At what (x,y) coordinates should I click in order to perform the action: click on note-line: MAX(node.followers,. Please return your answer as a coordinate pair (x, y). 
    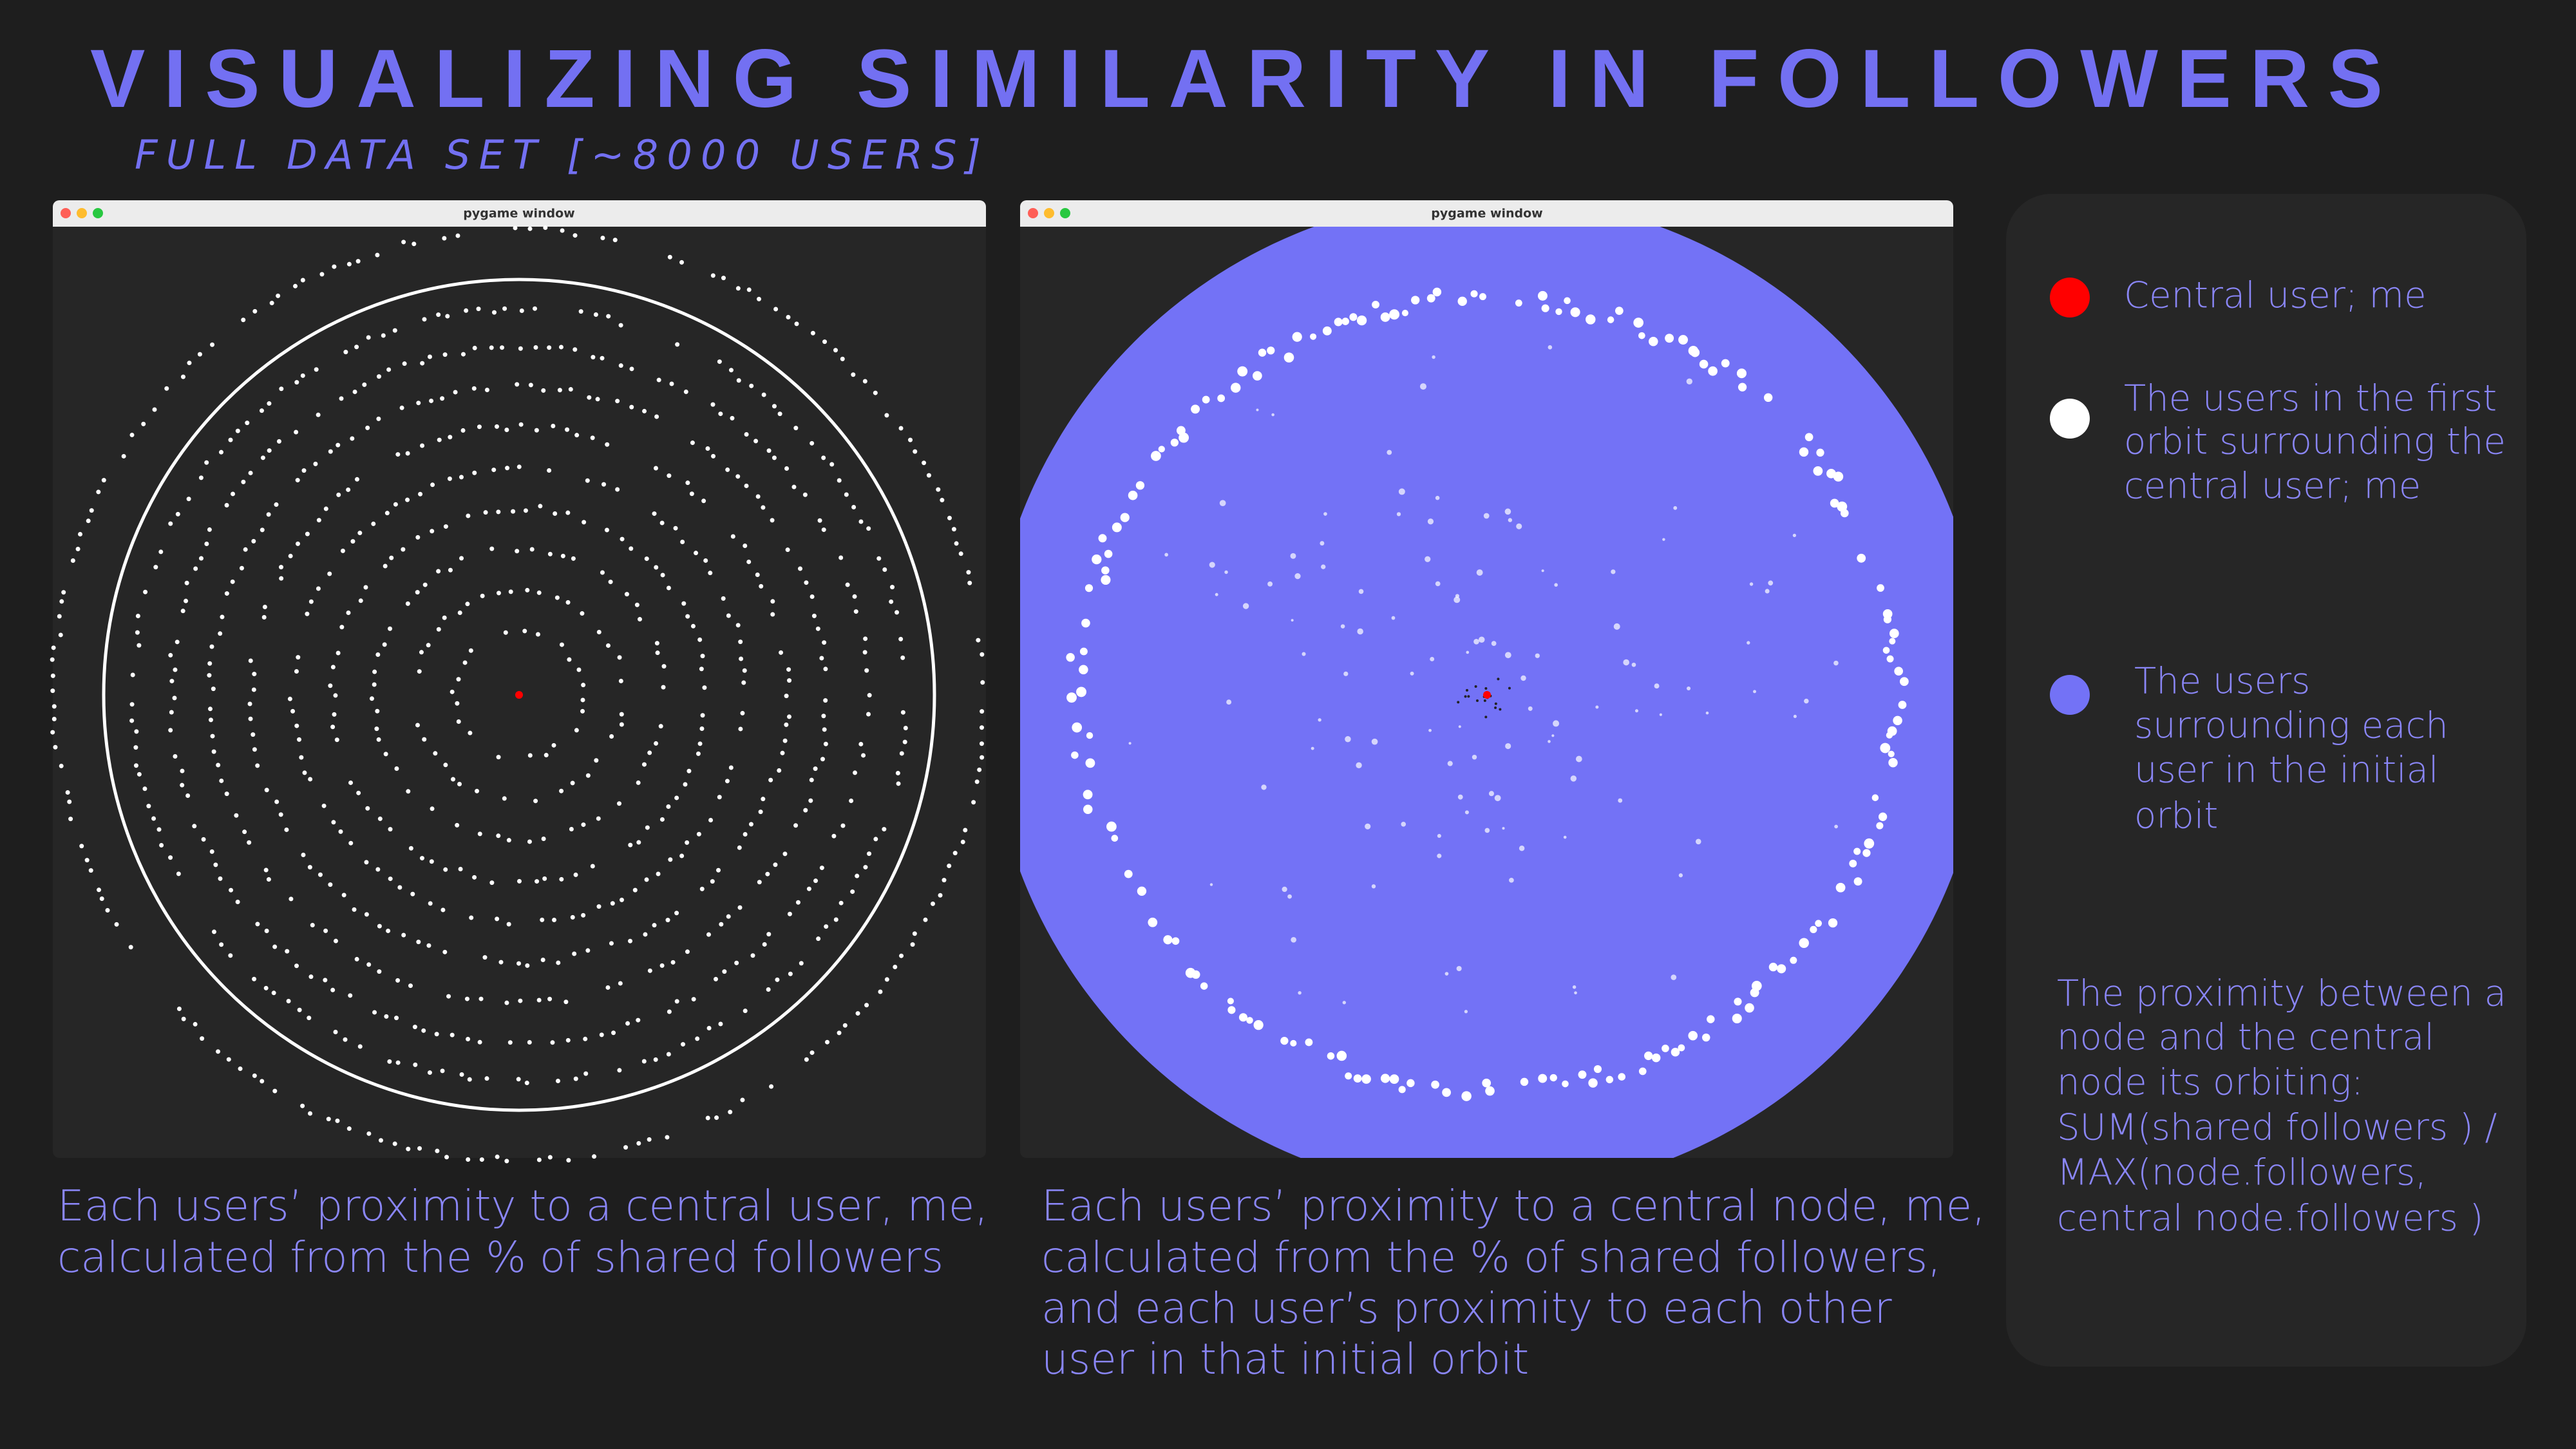
    Looking at the image, I should click on (2242, 1172).